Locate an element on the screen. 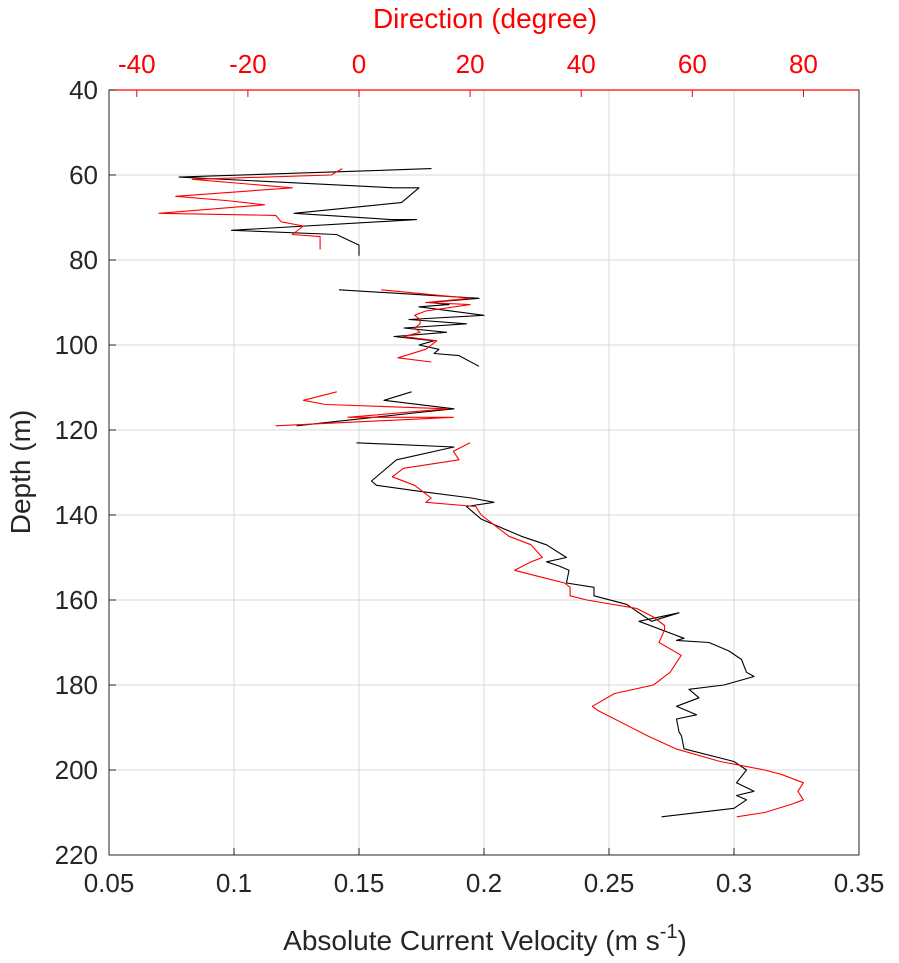 Image resolution: width=899 pixels, height=963 pixels. x-tick-label: 0.3 is located at coordinates (734, 883).